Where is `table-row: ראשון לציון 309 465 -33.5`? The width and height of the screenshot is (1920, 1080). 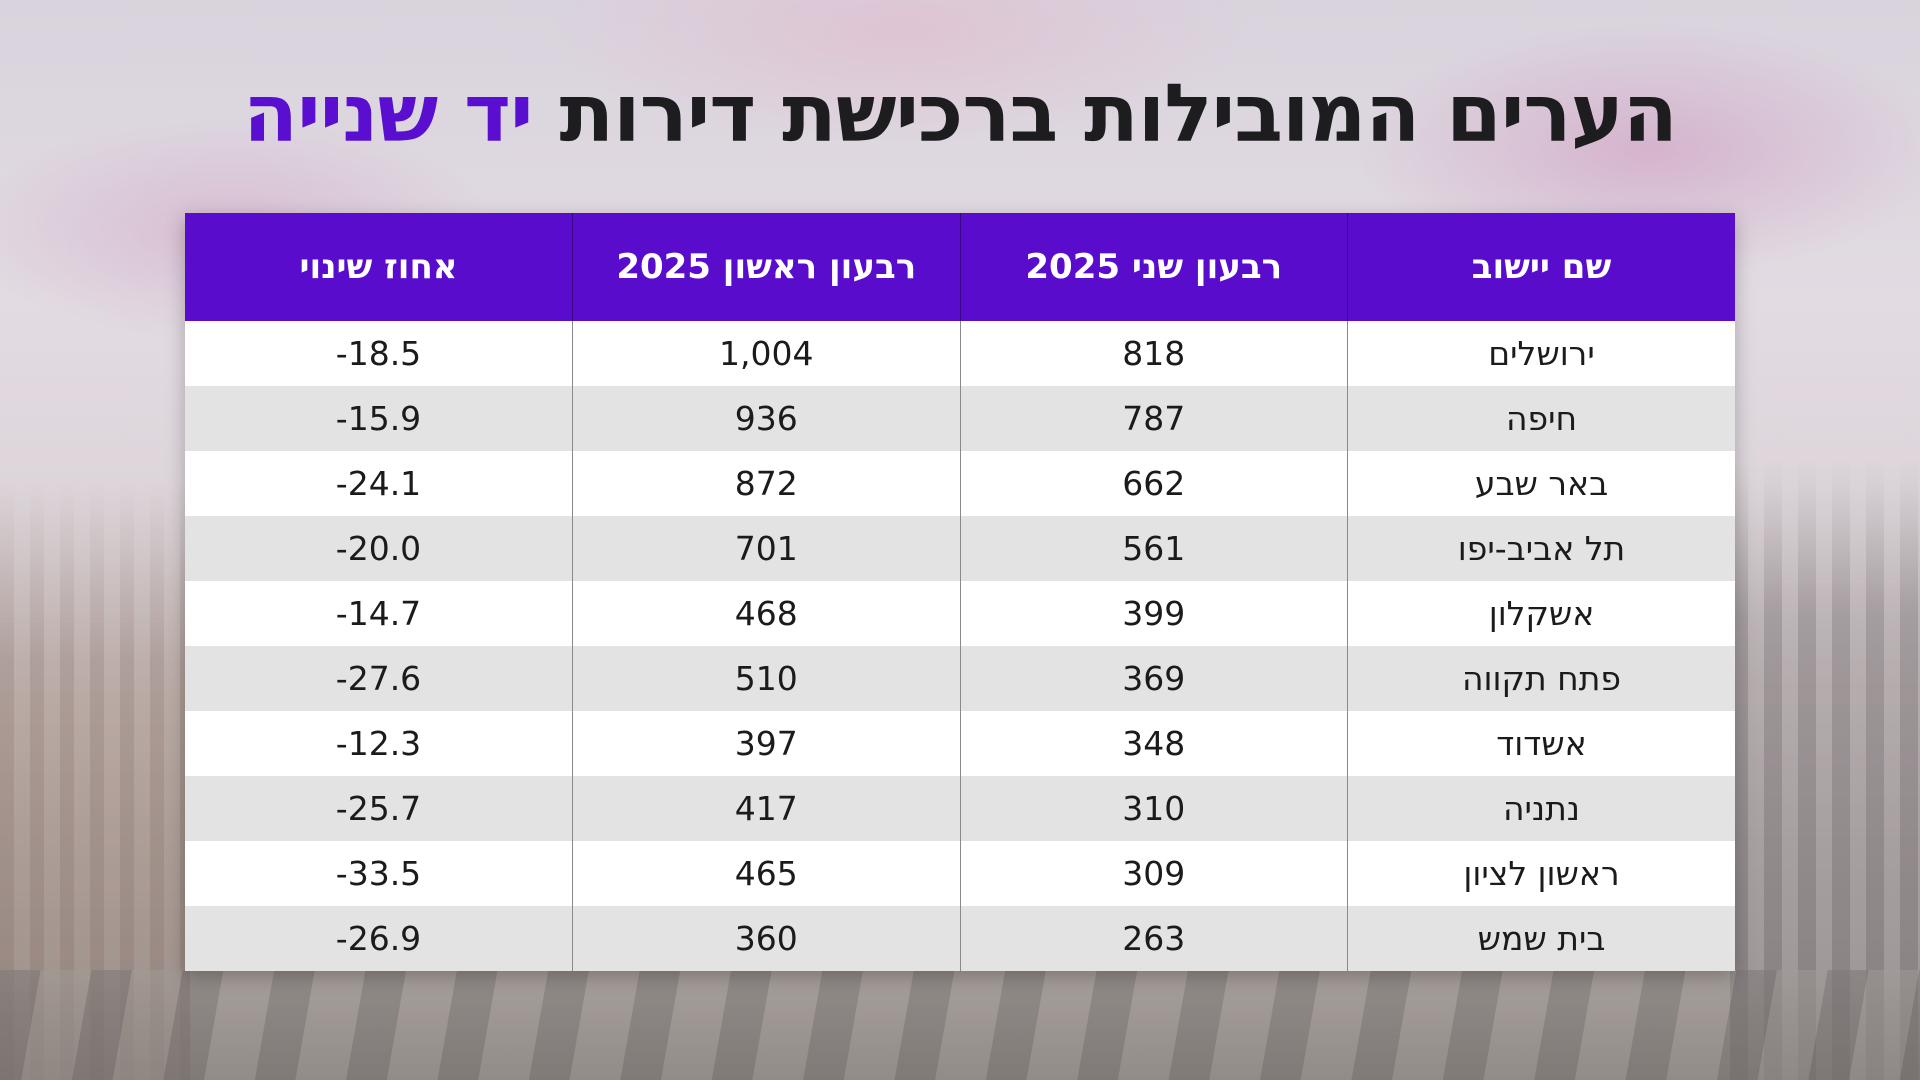
table-row: ראשון לציון 309 465 -33.5 is located at coordinates (960, 873).